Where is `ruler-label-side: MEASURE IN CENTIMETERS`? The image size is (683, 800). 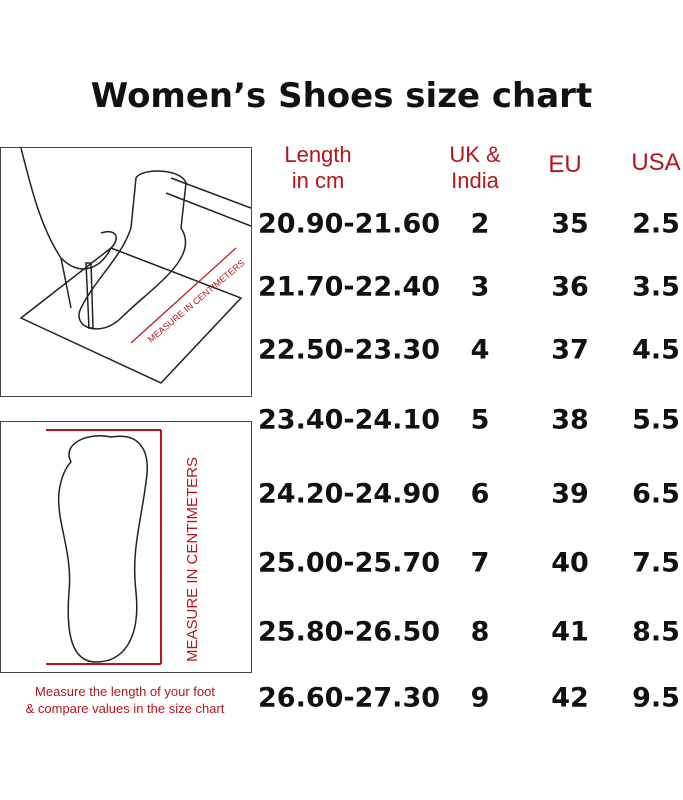
ruler-label-side: MEASURE IN CENTIMETERS is located at coordinates (192, 559).